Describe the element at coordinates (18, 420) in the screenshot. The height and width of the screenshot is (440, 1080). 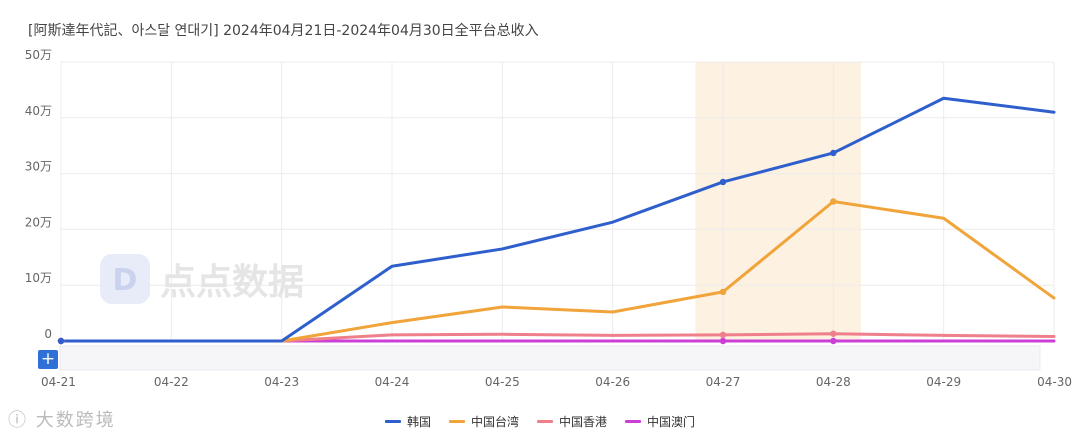
I see `brand-watermark-icon: ⓘ` at that location.